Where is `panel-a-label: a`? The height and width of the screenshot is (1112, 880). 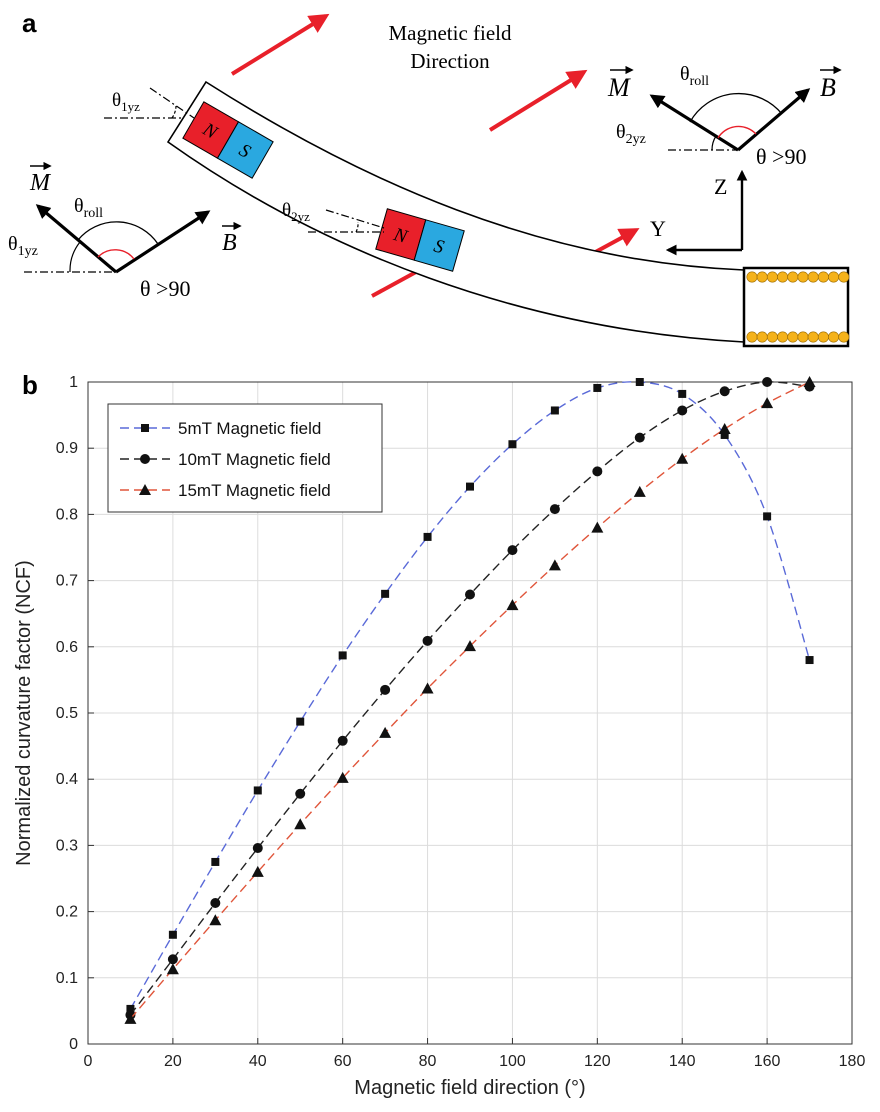
panel-a-label: a is located at coordinates (29, 23).